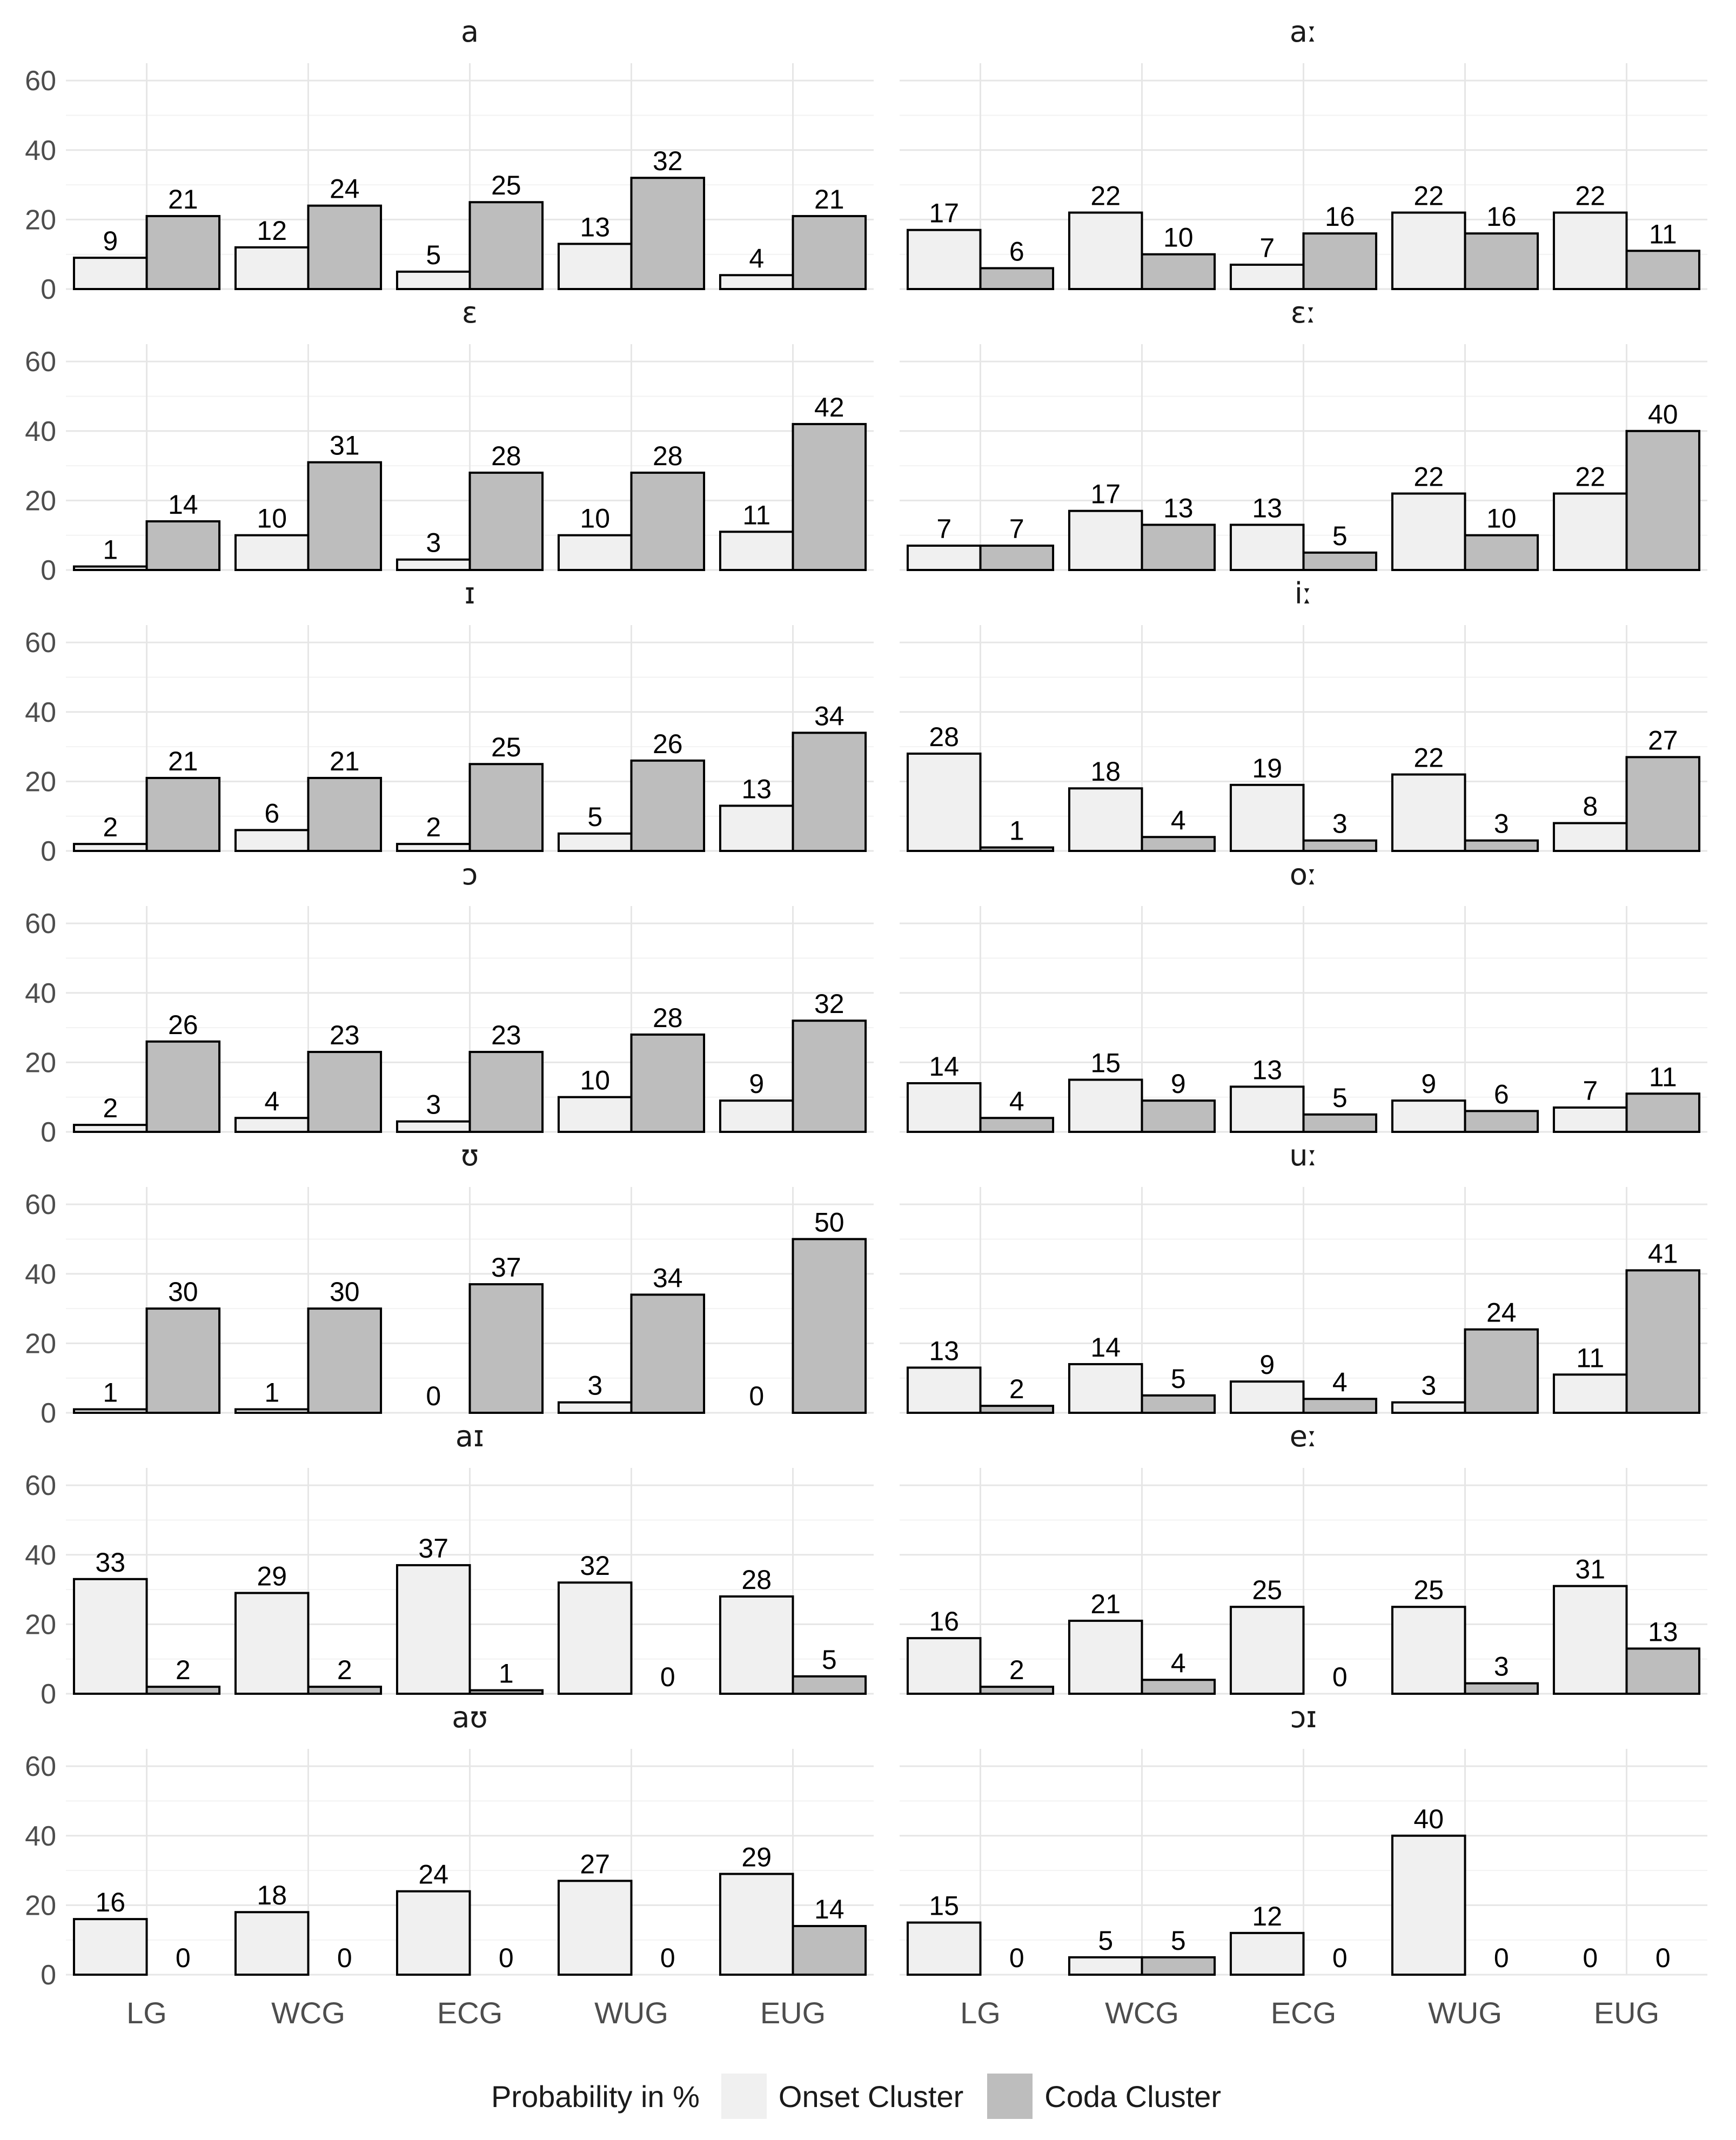 The width and height of the screenshot is (1736, 2140). Describe the element at coordinates (756, 1857) in the screenshot. I see `data-label-onset: 29` at that location.